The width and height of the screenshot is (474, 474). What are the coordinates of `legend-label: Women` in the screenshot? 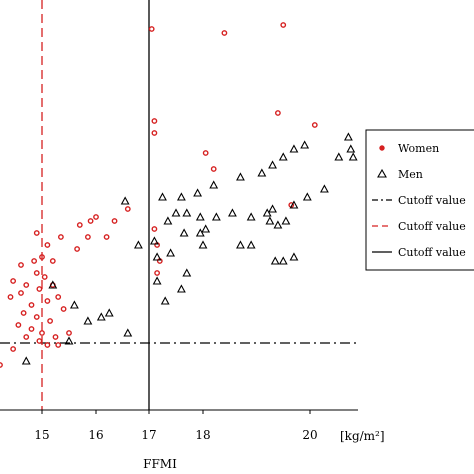 It's located at (418, 148).